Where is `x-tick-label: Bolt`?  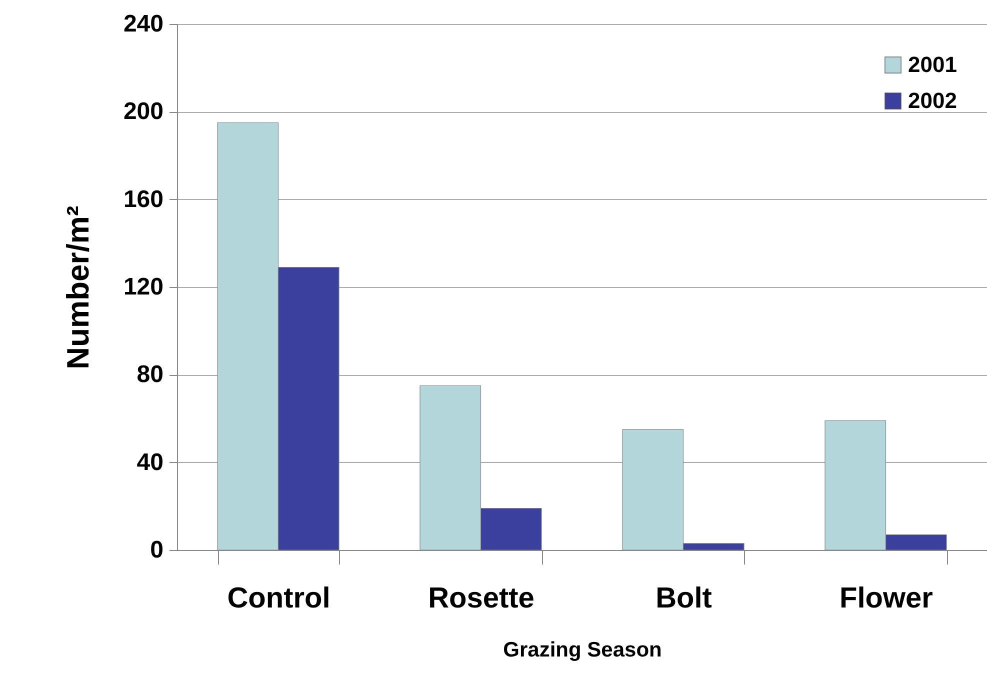
x-tick-label: Bolt is located at coordinates (684, 598).